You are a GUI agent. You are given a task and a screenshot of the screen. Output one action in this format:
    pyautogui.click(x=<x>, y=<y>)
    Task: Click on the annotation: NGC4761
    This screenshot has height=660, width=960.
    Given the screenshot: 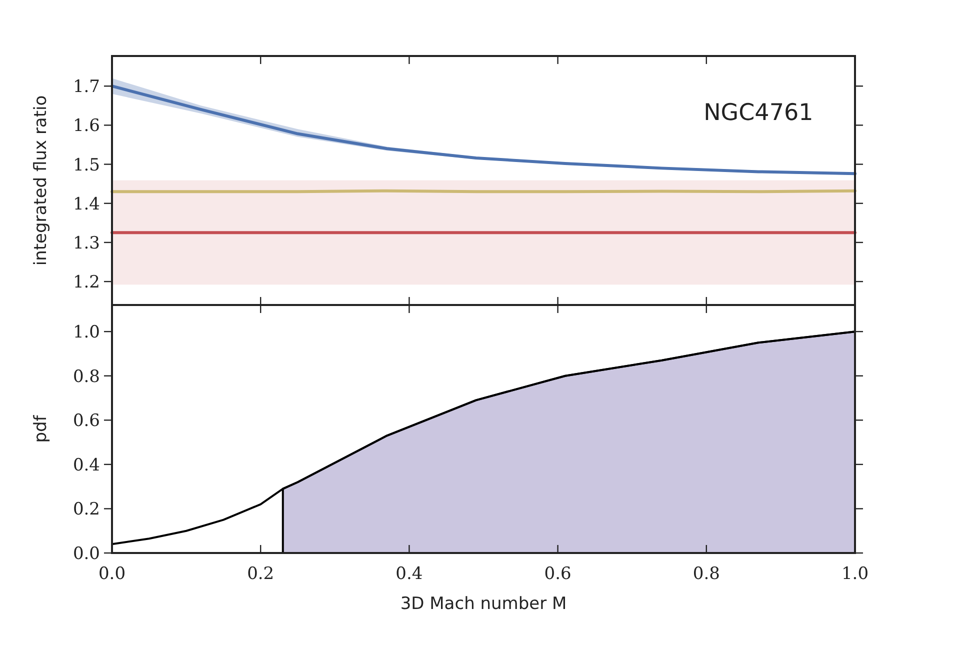 What is the action you would take?
    pyautogui.click(x=759, y=113)
    